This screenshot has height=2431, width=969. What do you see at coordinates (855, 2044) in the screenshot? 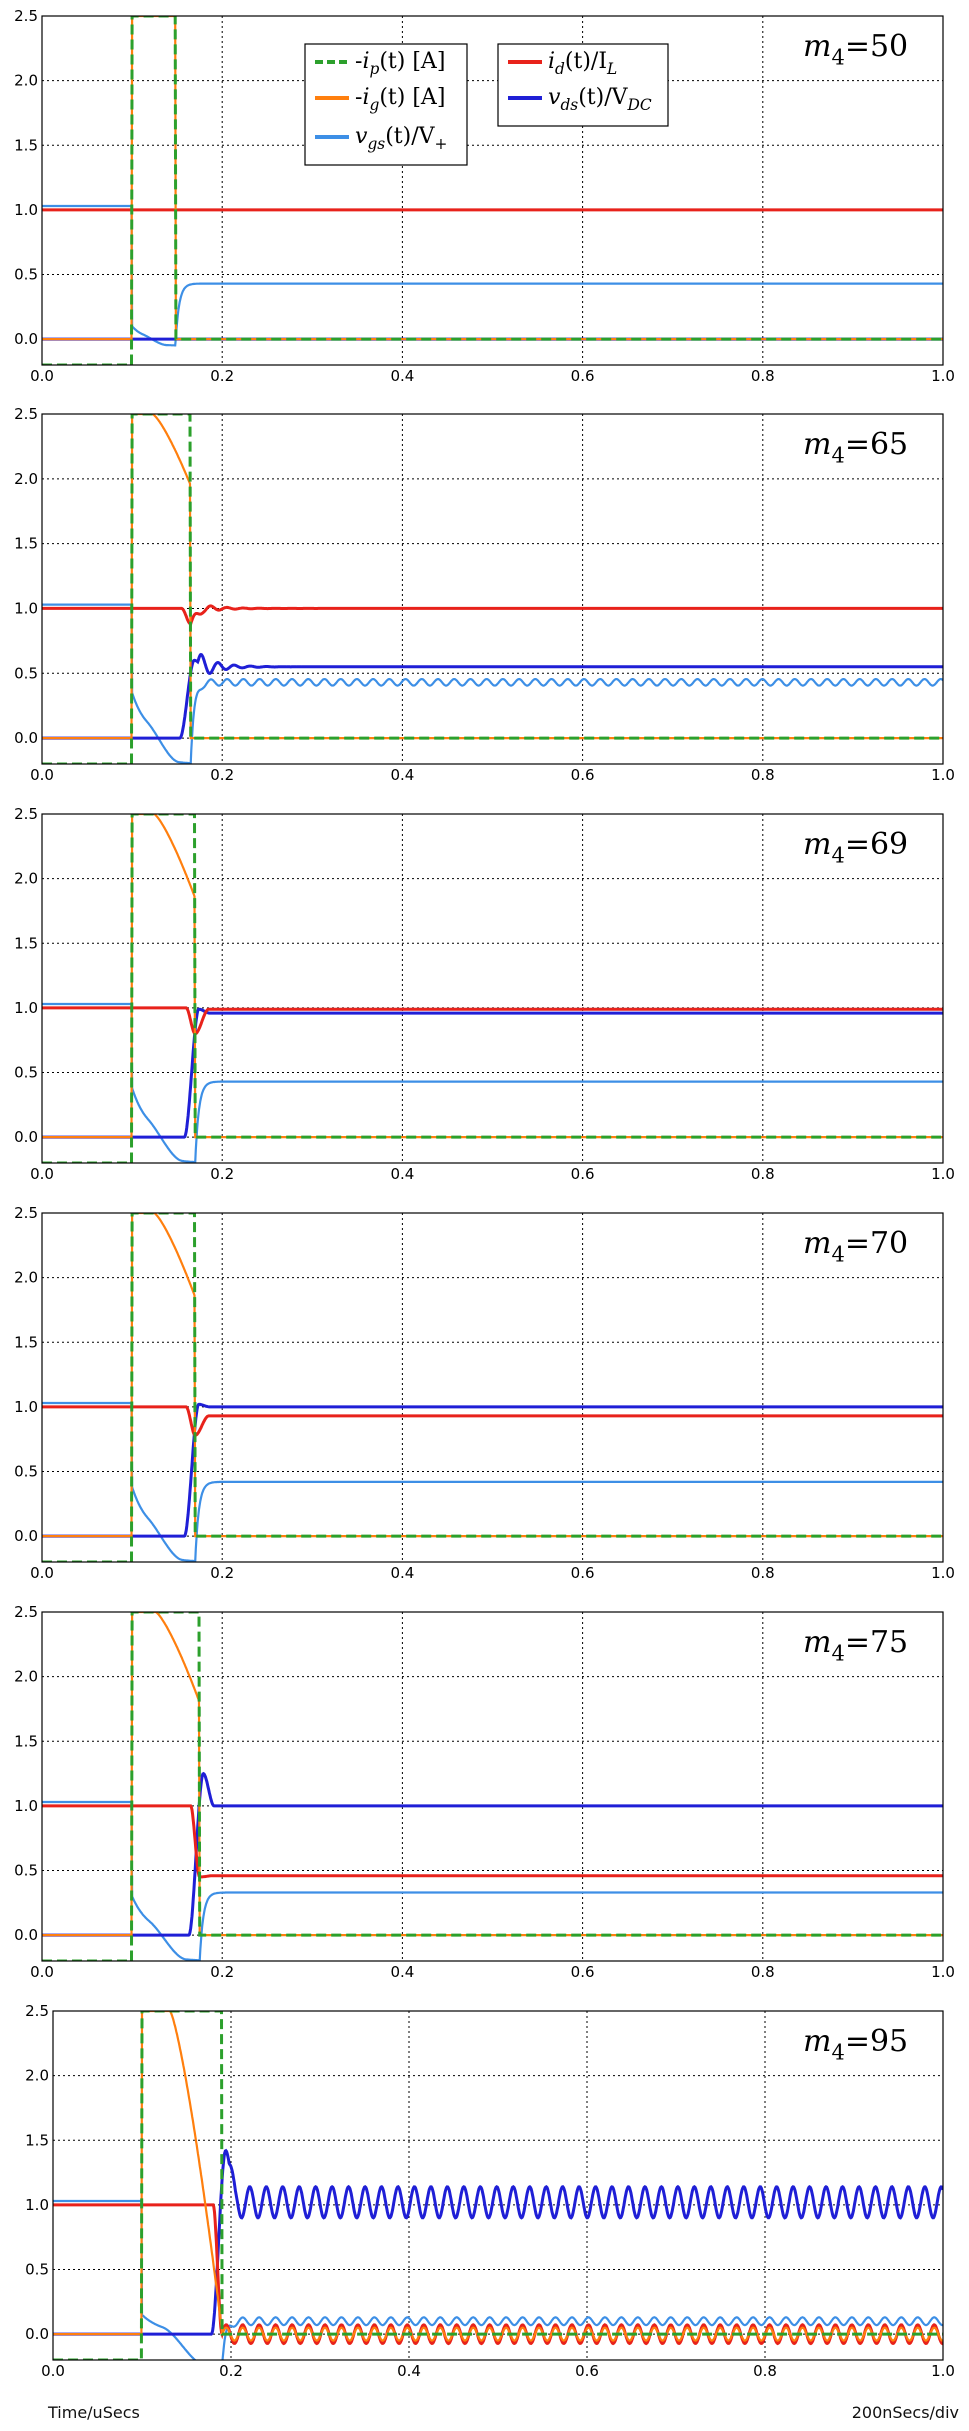
I see `panel-label: m4=95` at bounding box center [855, 2044].